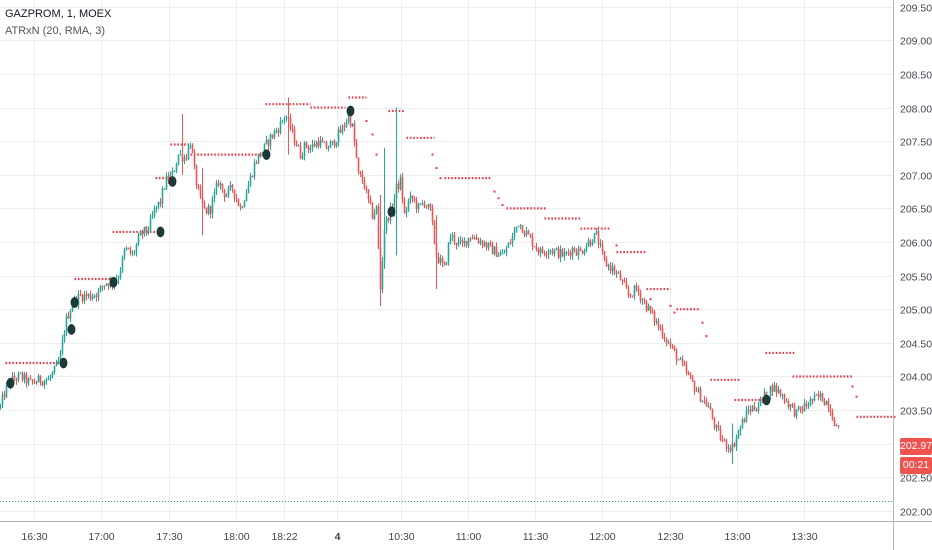 The height and width of the screenshot is (550, 932). What do you see at coordinates (55, 31) in the screenshot?
I see `indicator-label: ATRxN (20, RMA, 3)` at bounding box center [55, 31].